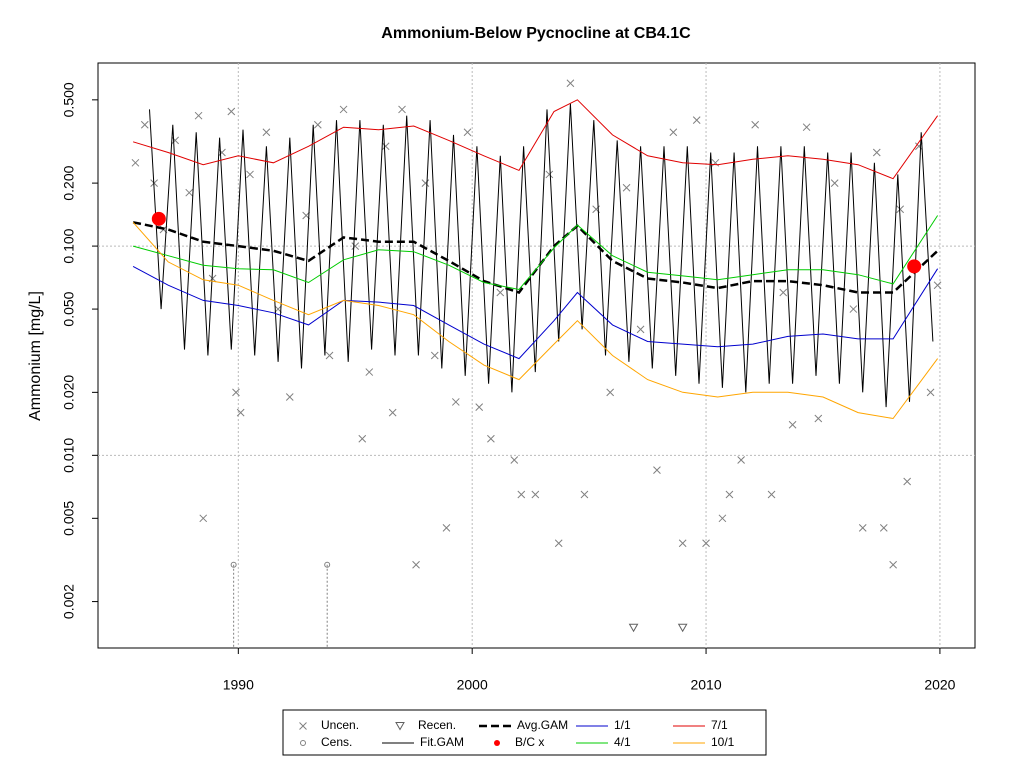 The width and height of the screenshot is (1024, 773). I want to click on legend-item: Cens., so click(326, 742).